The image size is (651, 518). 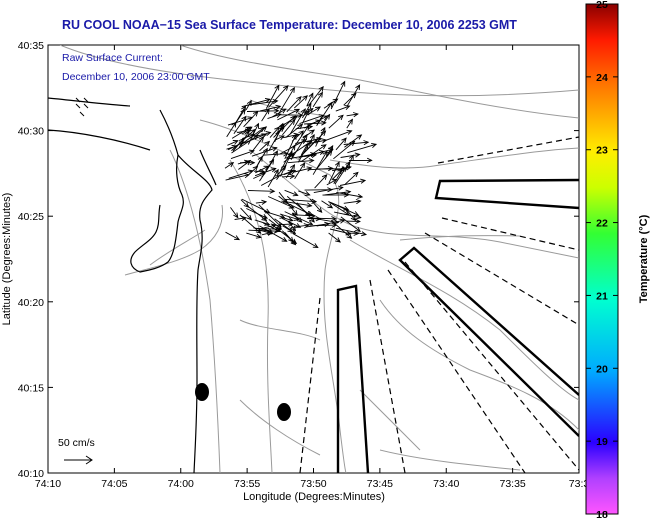 I want to click on grid-marks, so click(x=82, y=107).